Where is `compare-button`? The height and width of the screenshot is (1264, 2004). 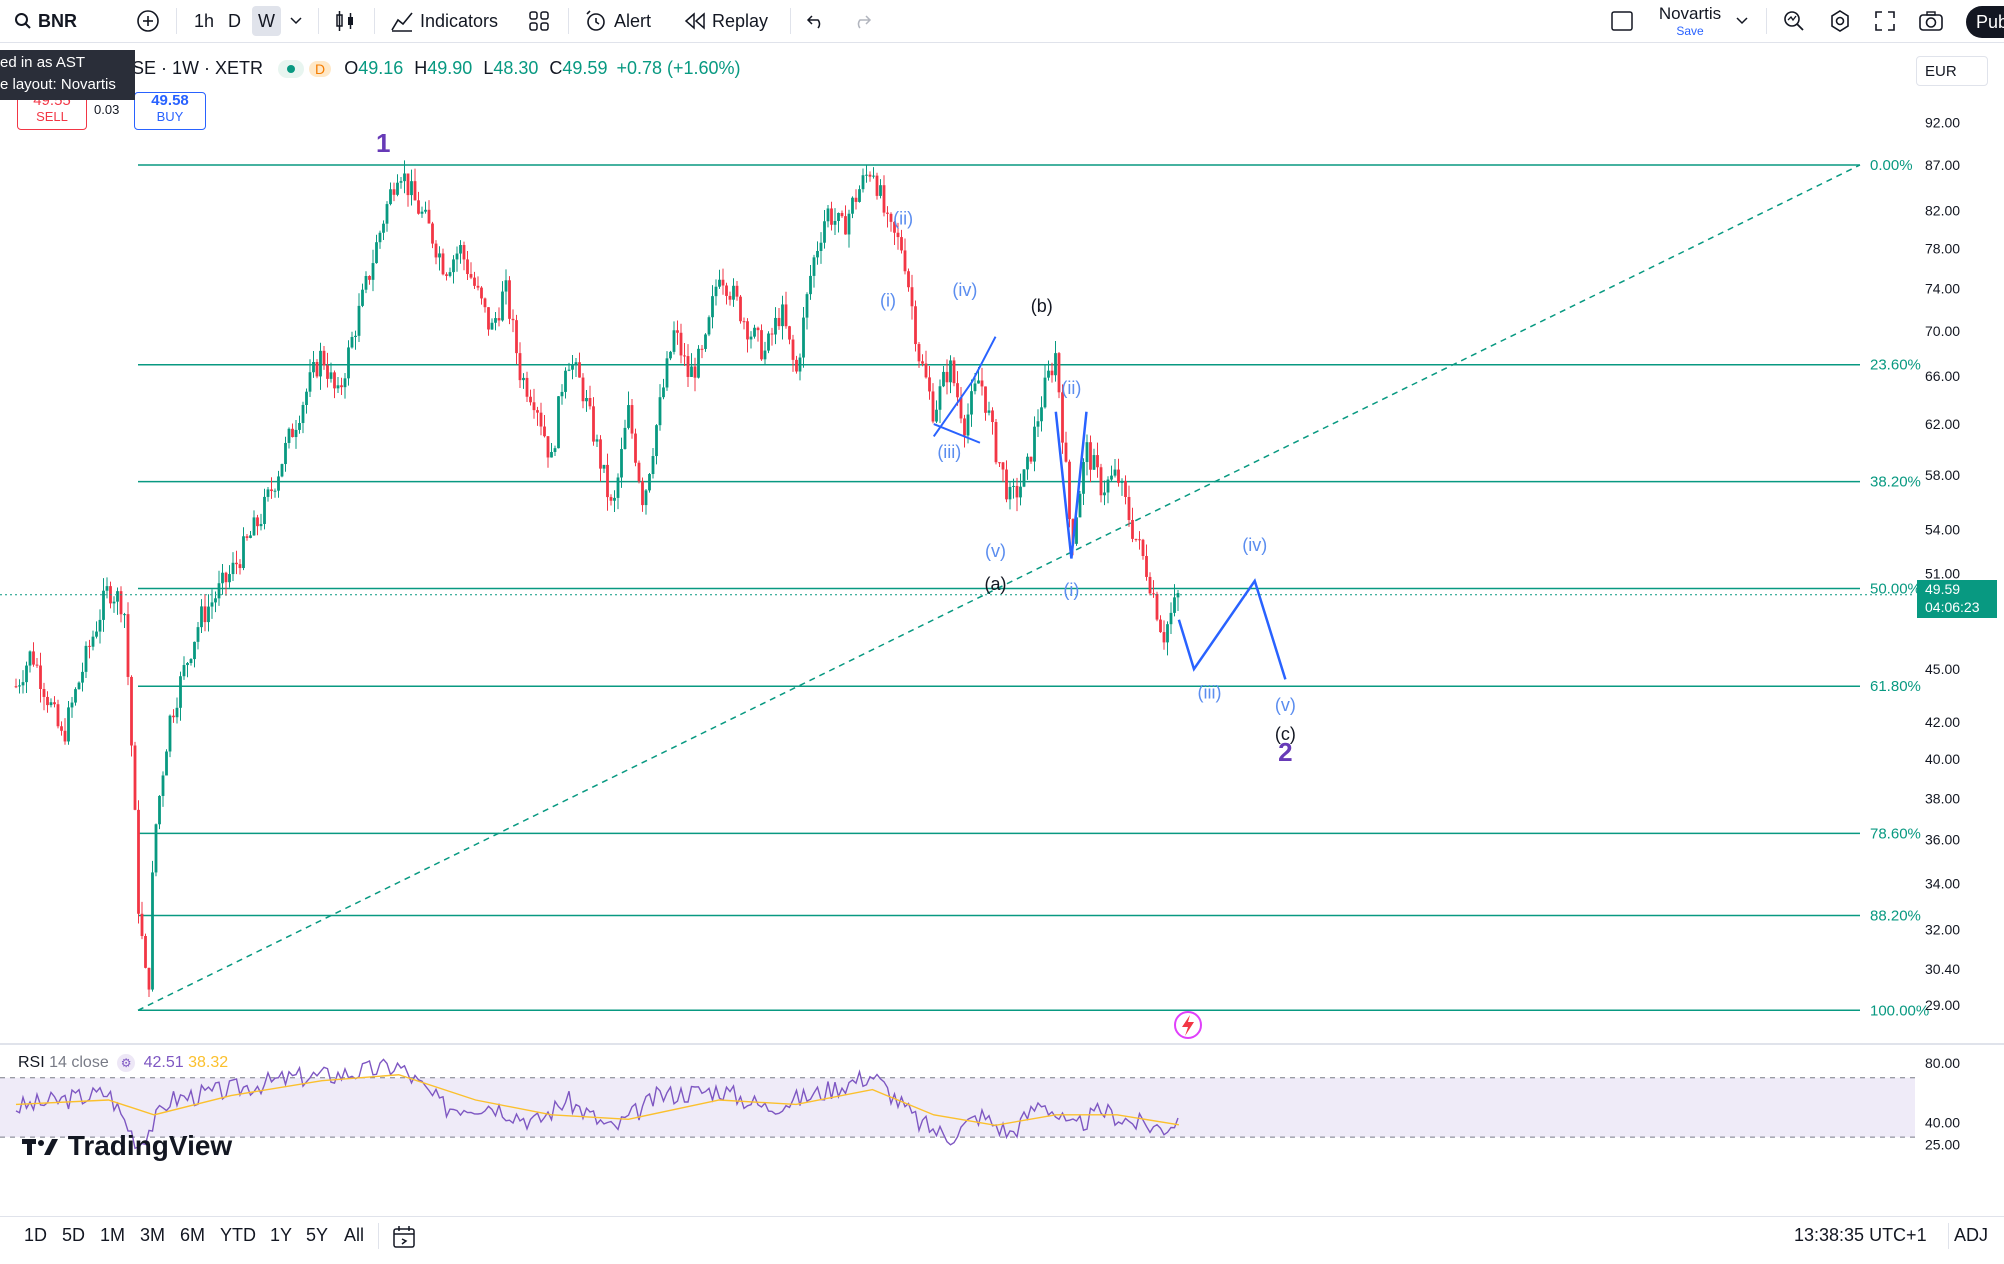 compare-button is located at coordinates (151, 21).